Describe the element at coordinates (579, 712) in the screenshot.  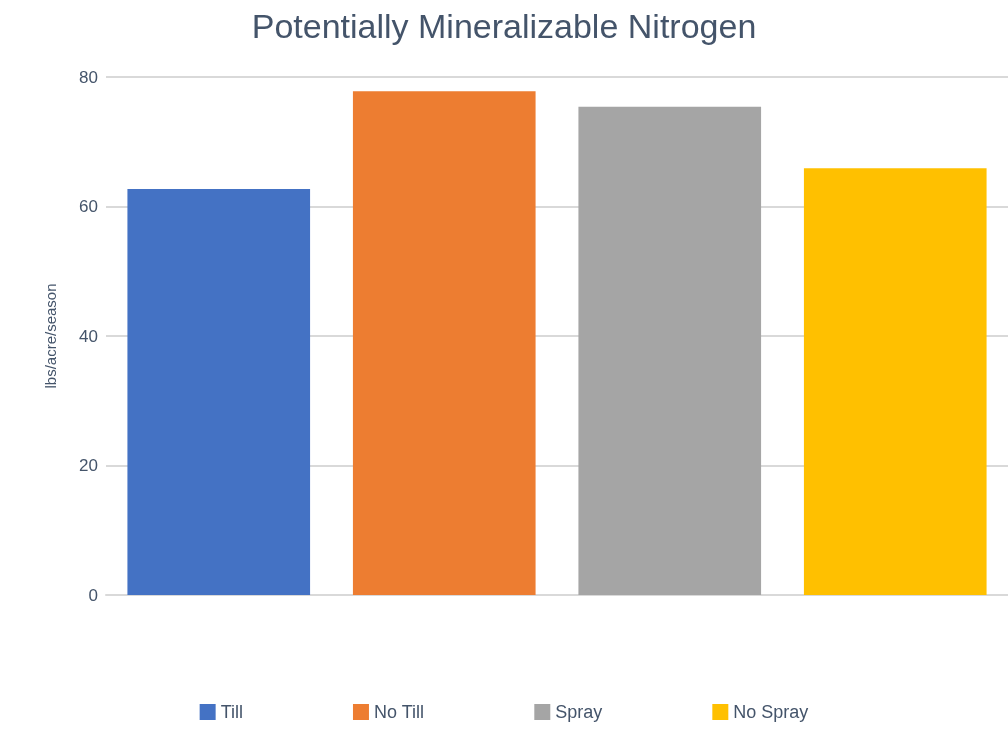
I see `legend-label: Spray` at that location.